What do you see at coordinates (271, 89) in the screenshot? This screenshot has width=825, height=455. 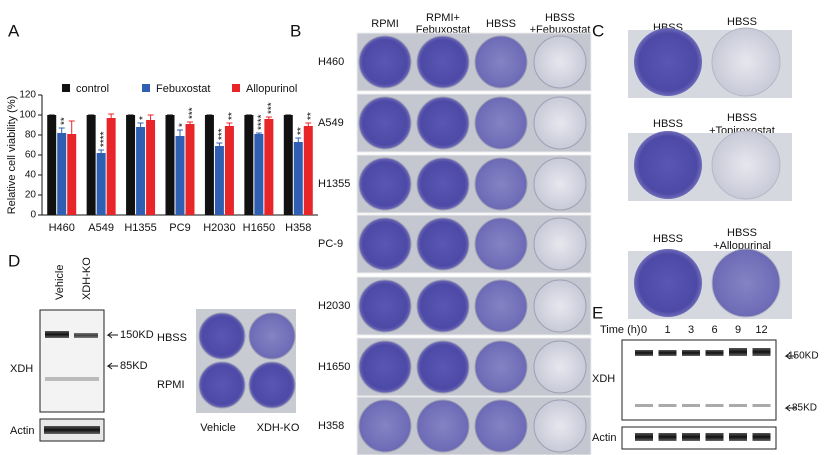 I see `legend-label: Allopurinol` at bounding box center [271, 89].